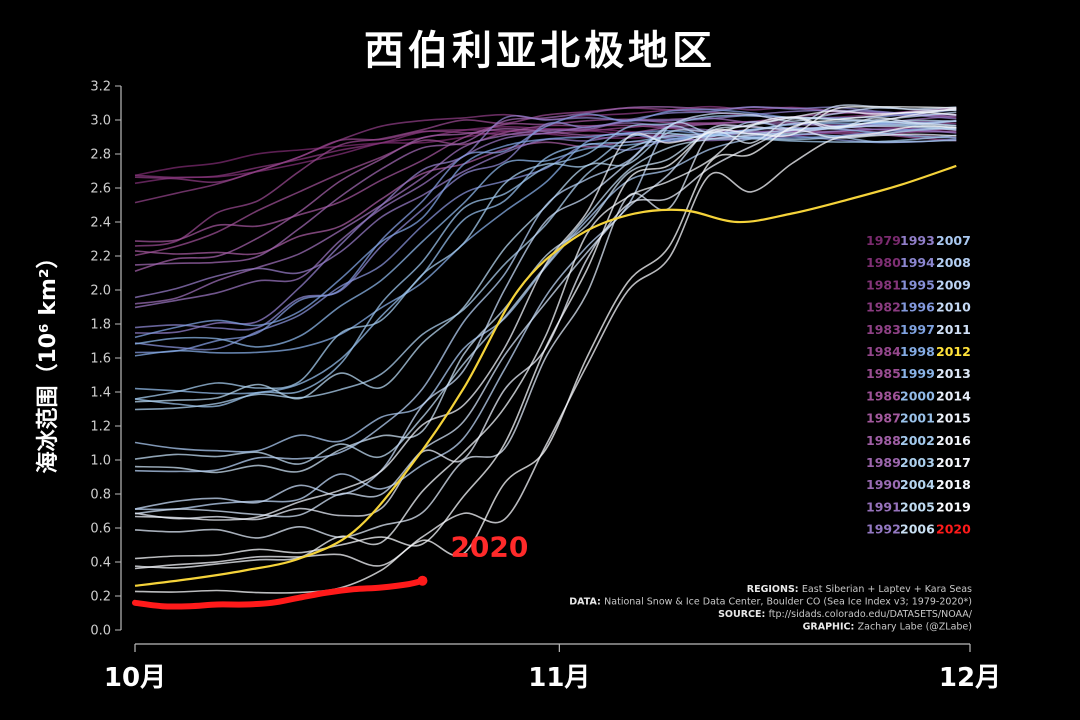  What do you see at coordinates (953, 262) in the screenshot?
I see `legend-entry: 2008` at bounding box center [953, 262].